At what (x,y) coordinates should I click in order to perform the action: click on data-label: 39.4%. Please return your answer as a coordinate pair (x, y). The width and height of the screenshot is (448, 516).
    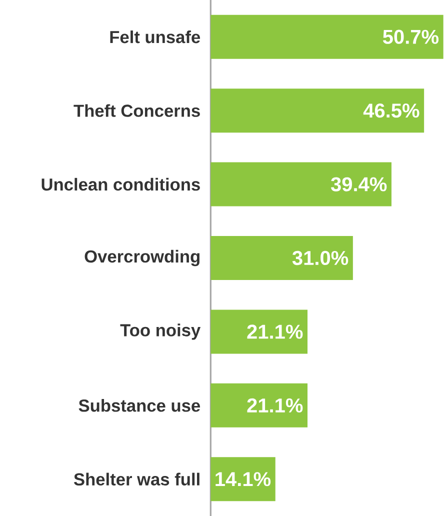
    Looking at the image, I should click on (358, 184).